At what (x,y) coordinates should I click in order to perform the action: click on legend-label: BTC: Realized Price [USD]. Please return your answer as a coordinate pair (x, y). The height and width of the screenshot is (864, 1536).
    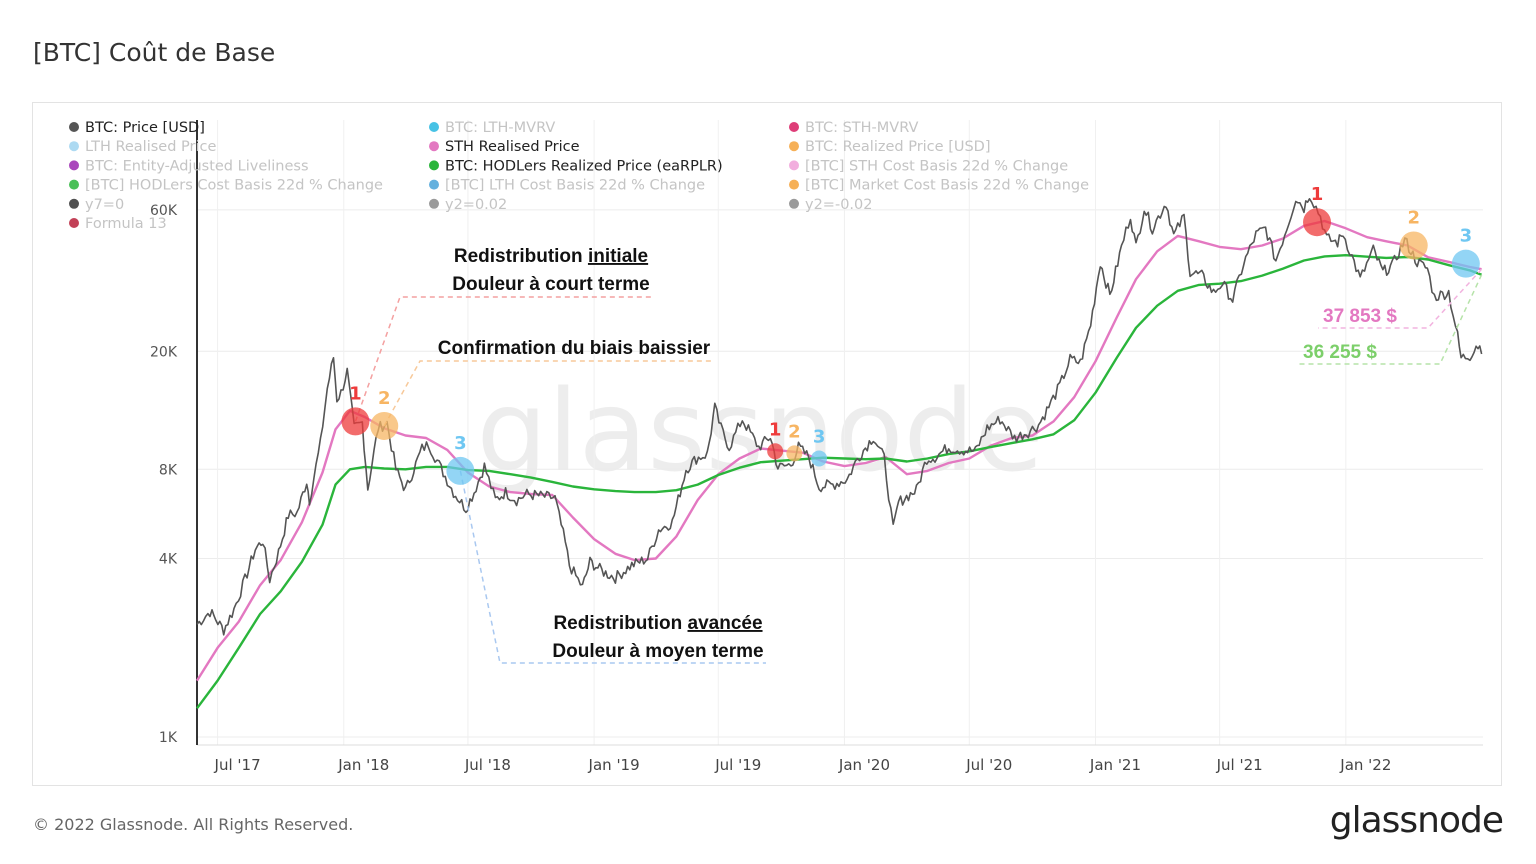
    Looking at the image, I should click on (897, 147).